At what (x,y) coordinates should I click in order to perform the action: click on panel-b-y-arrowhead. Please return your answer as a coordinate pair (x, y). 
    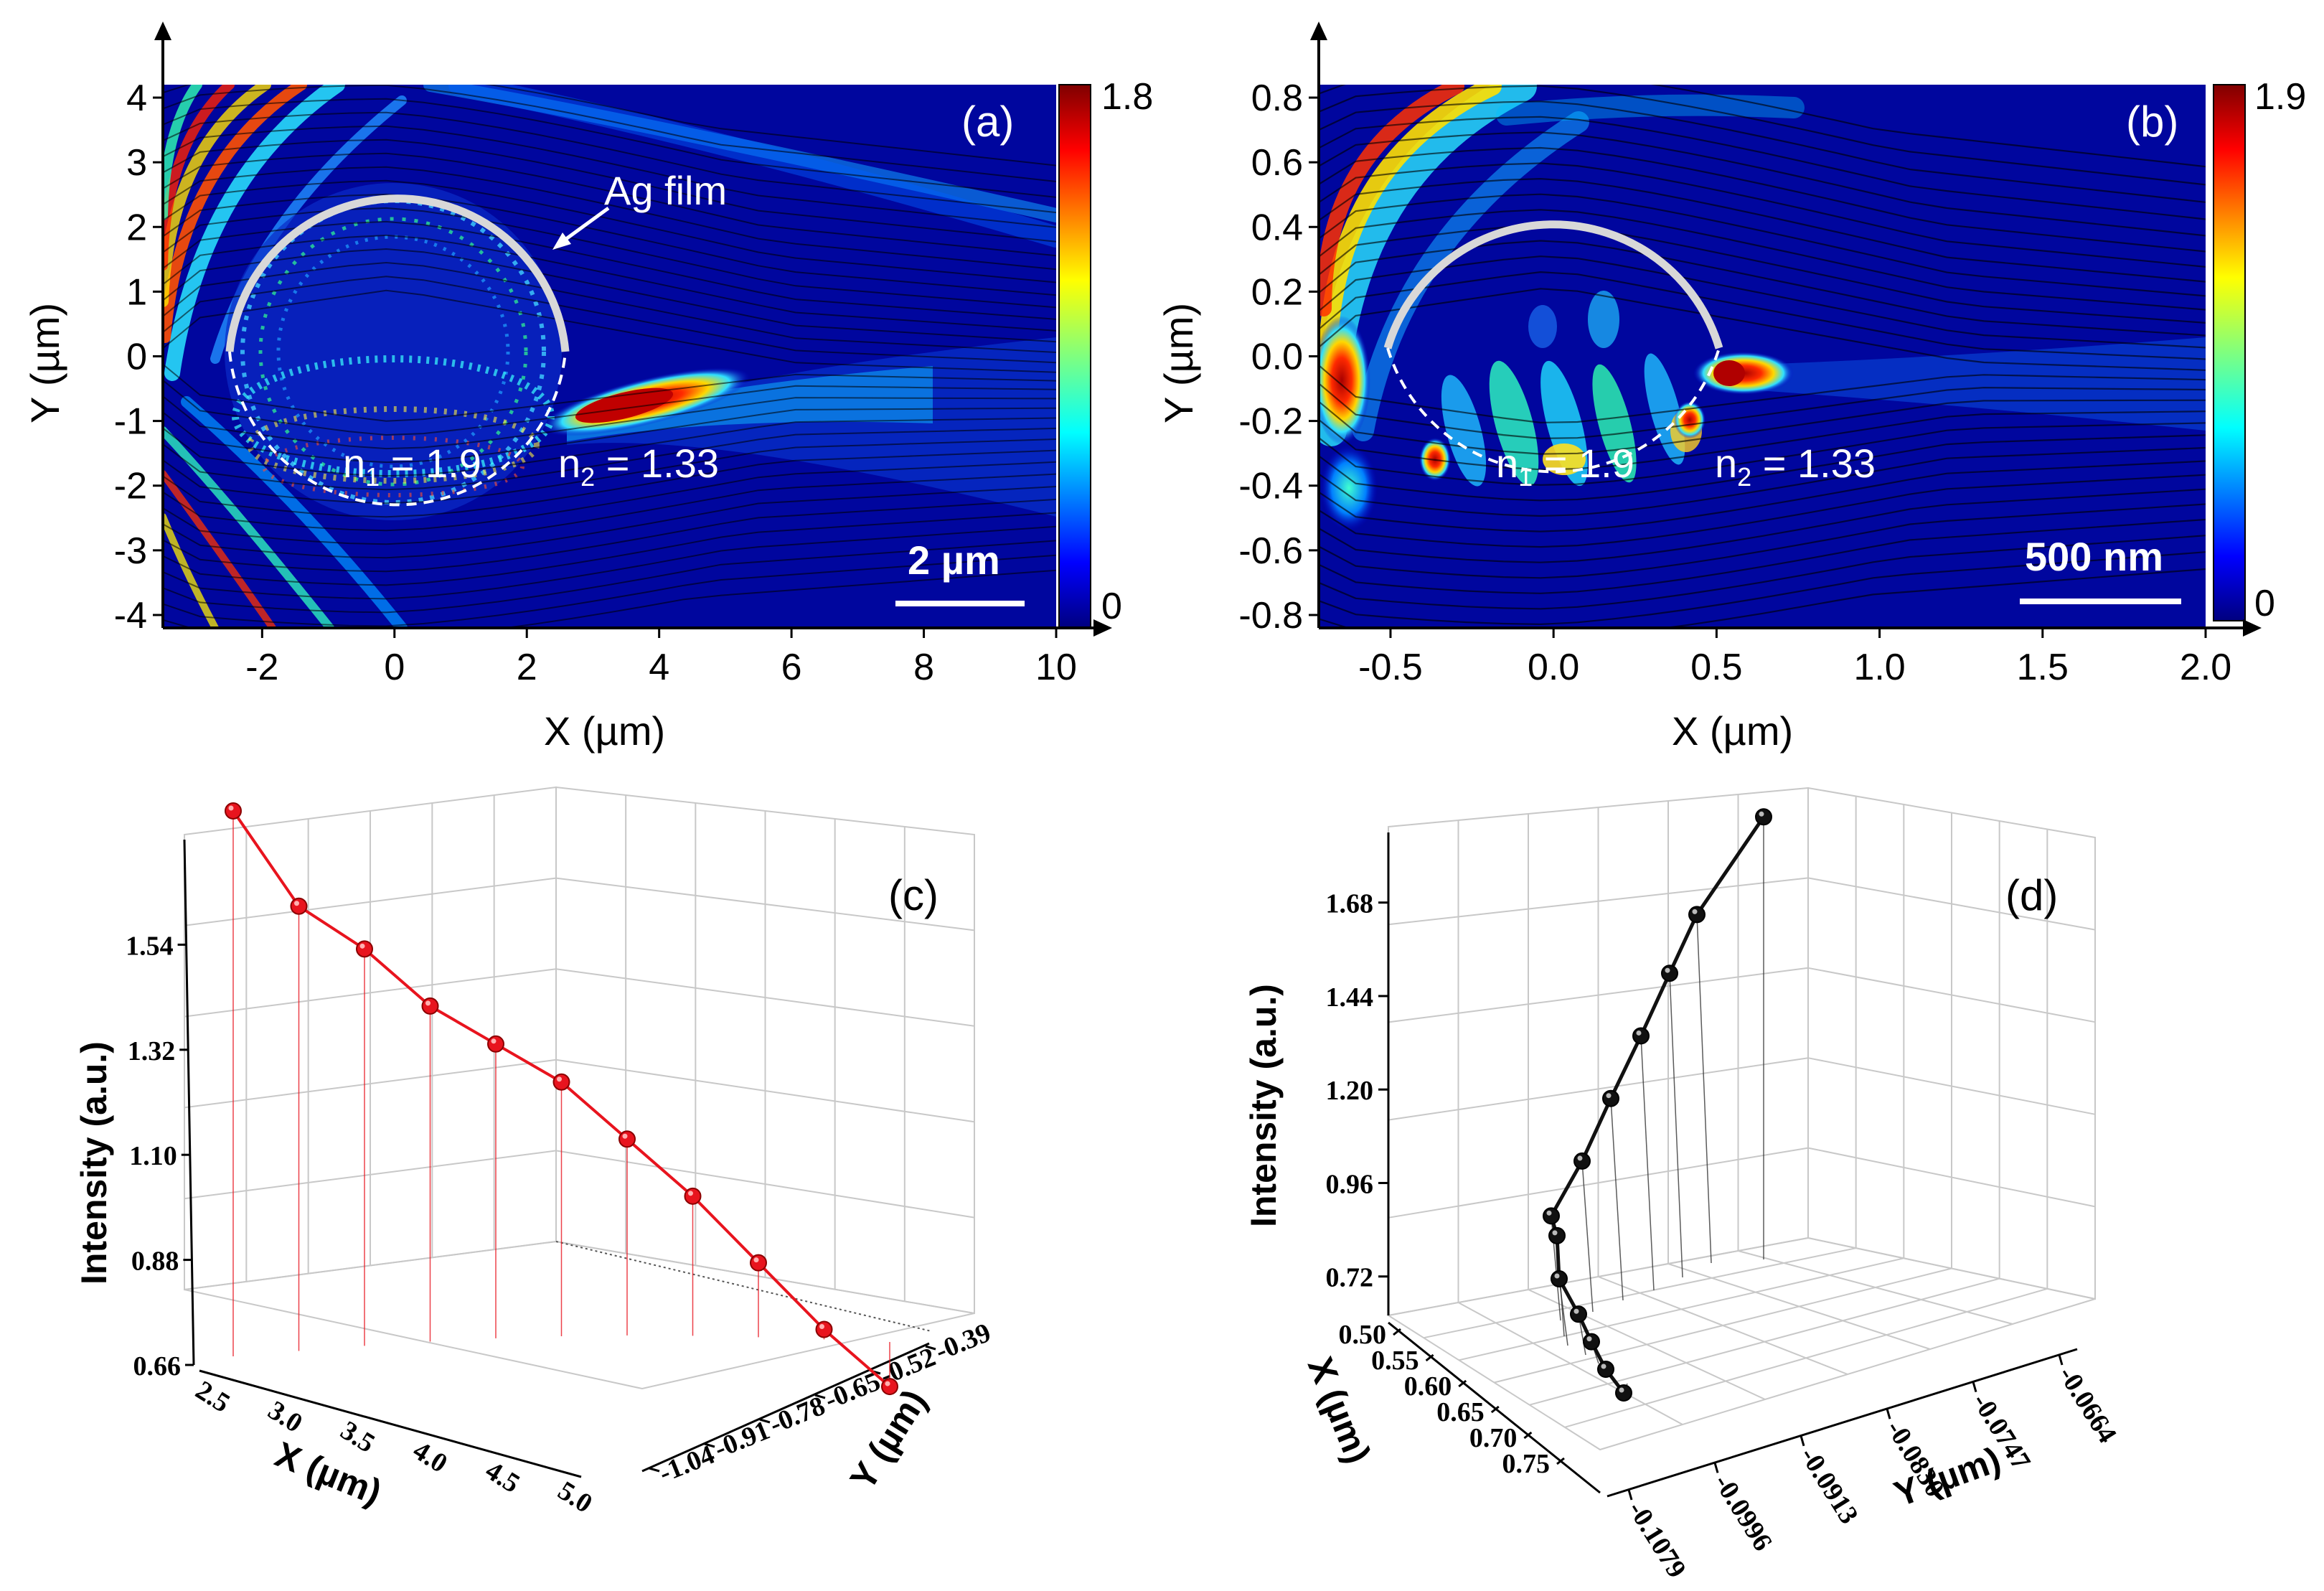
    Looking at the image, I should click on (1318, 31).